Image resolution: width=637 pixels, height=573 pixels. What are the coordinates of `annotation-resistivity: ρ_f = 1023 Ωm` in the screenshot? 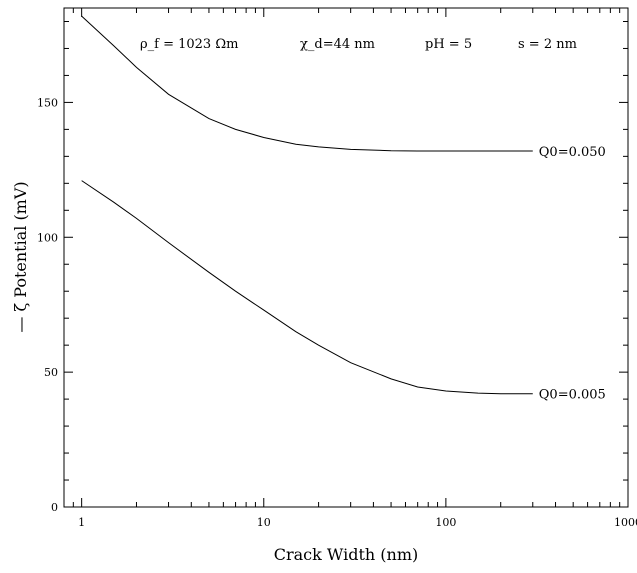 It's located at (189, 44).